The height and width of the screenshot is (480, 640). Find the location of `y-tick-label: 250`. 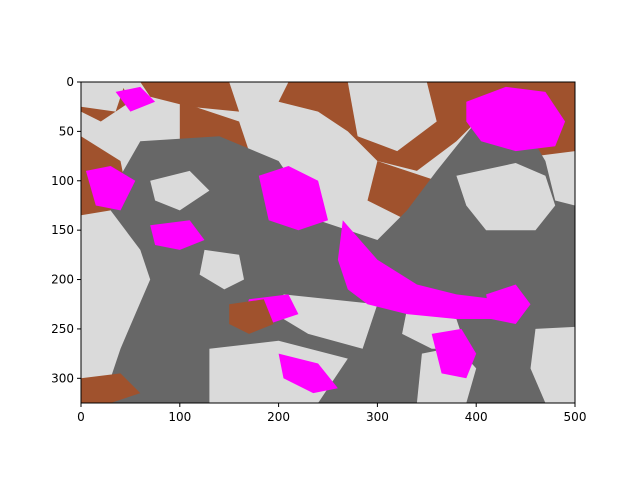

y-tick-label: 250 is located at coordinates (62, 329).